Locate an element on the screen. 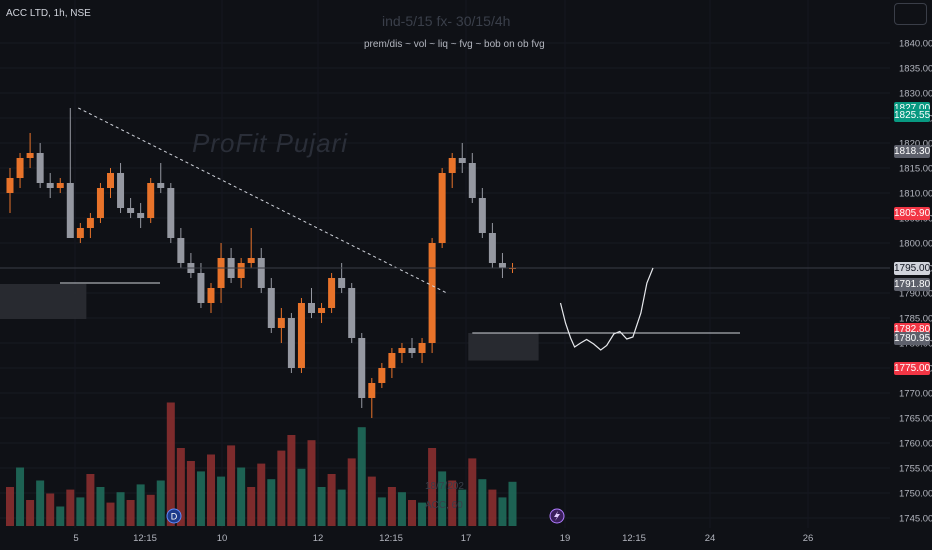 This screenshot has height=550, width=932. symbol-watermark: ACC, 60 is located at coordinates (444, 505).